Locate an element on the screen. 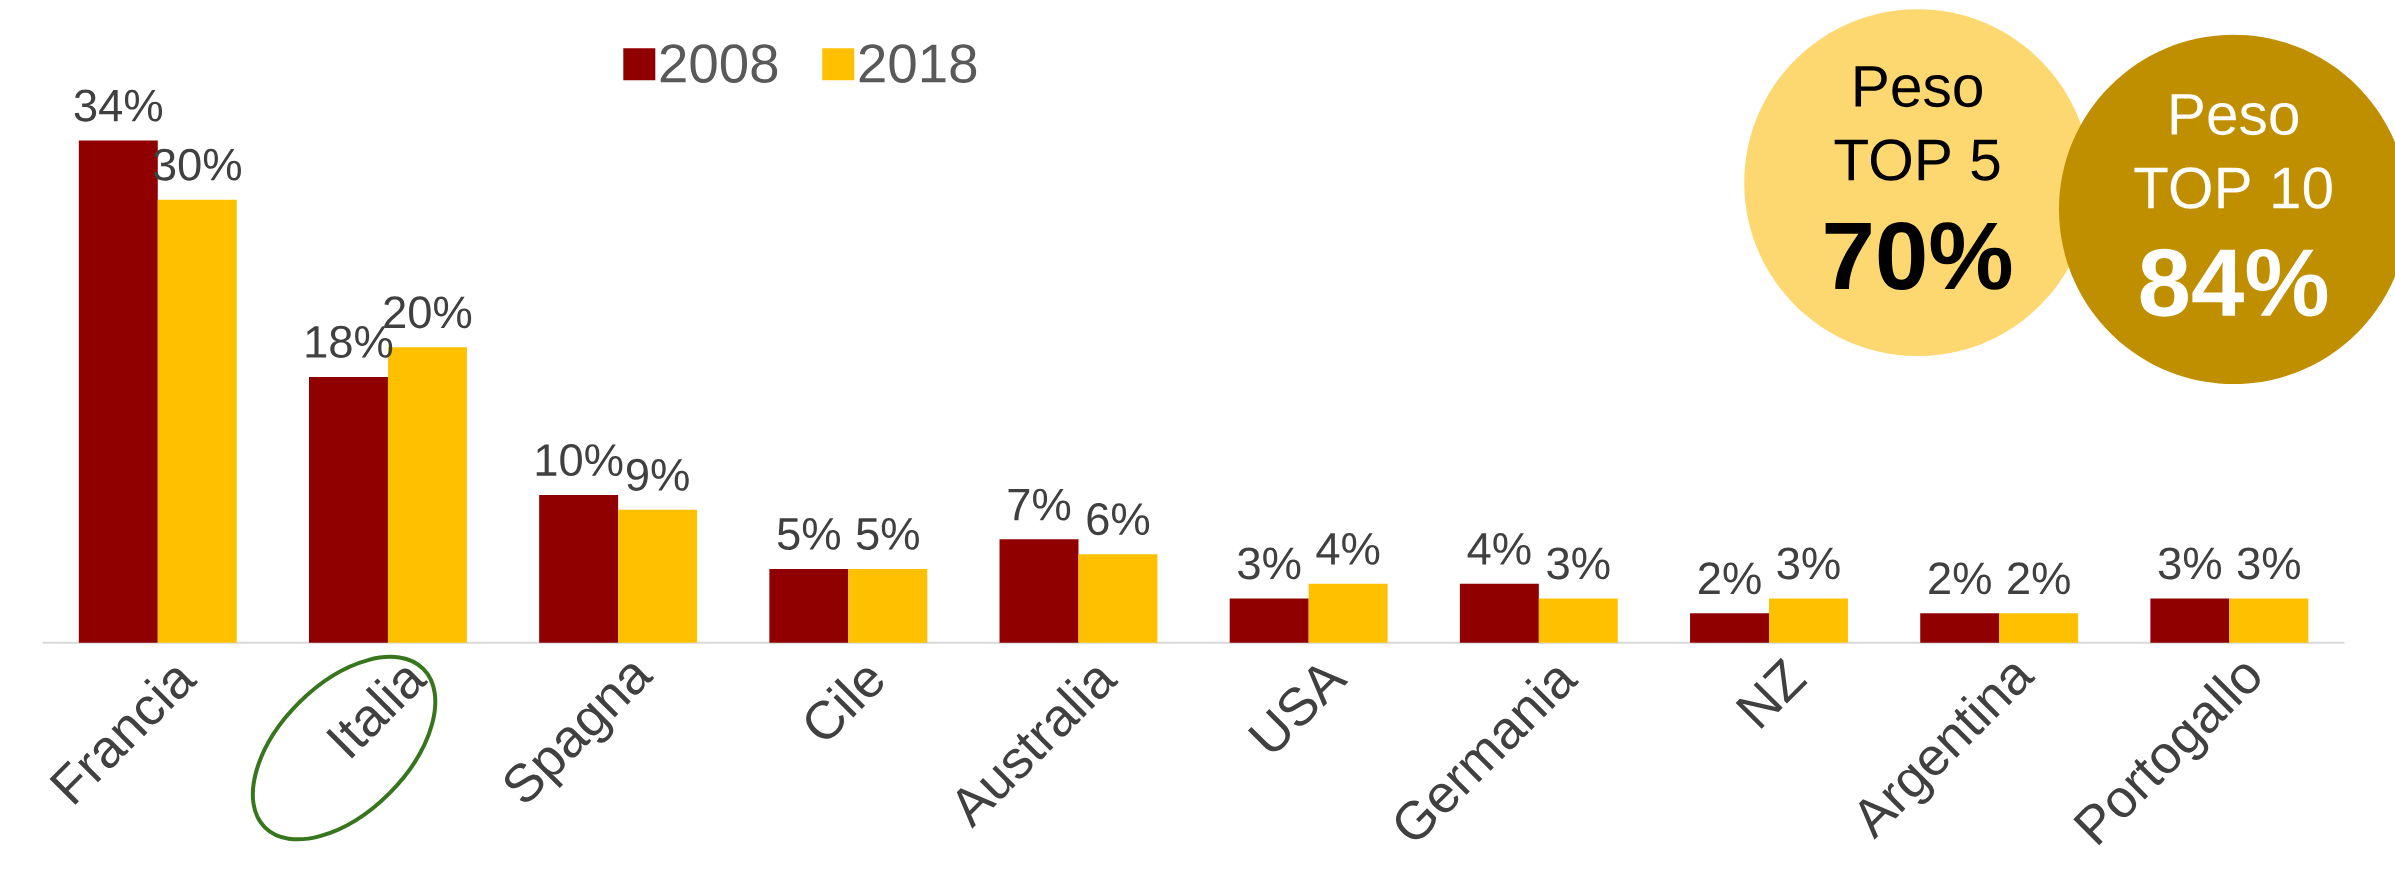 The image size is (2395, 883). x-tick-label: NZ is located at coordinates (1771, 693).